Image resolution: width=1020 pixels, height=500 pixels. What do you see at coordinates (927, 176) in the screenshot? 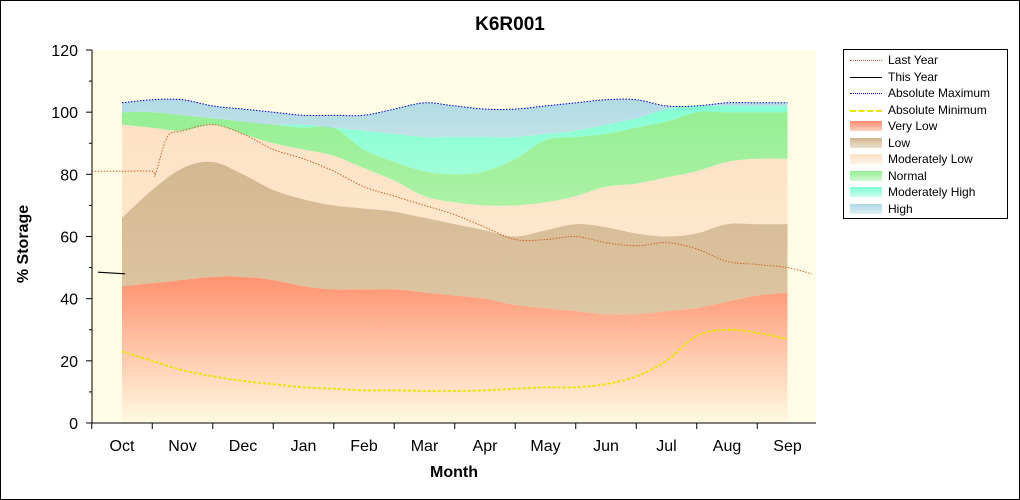
I see `legend-item: Normal` at bounding box center [927, 176].